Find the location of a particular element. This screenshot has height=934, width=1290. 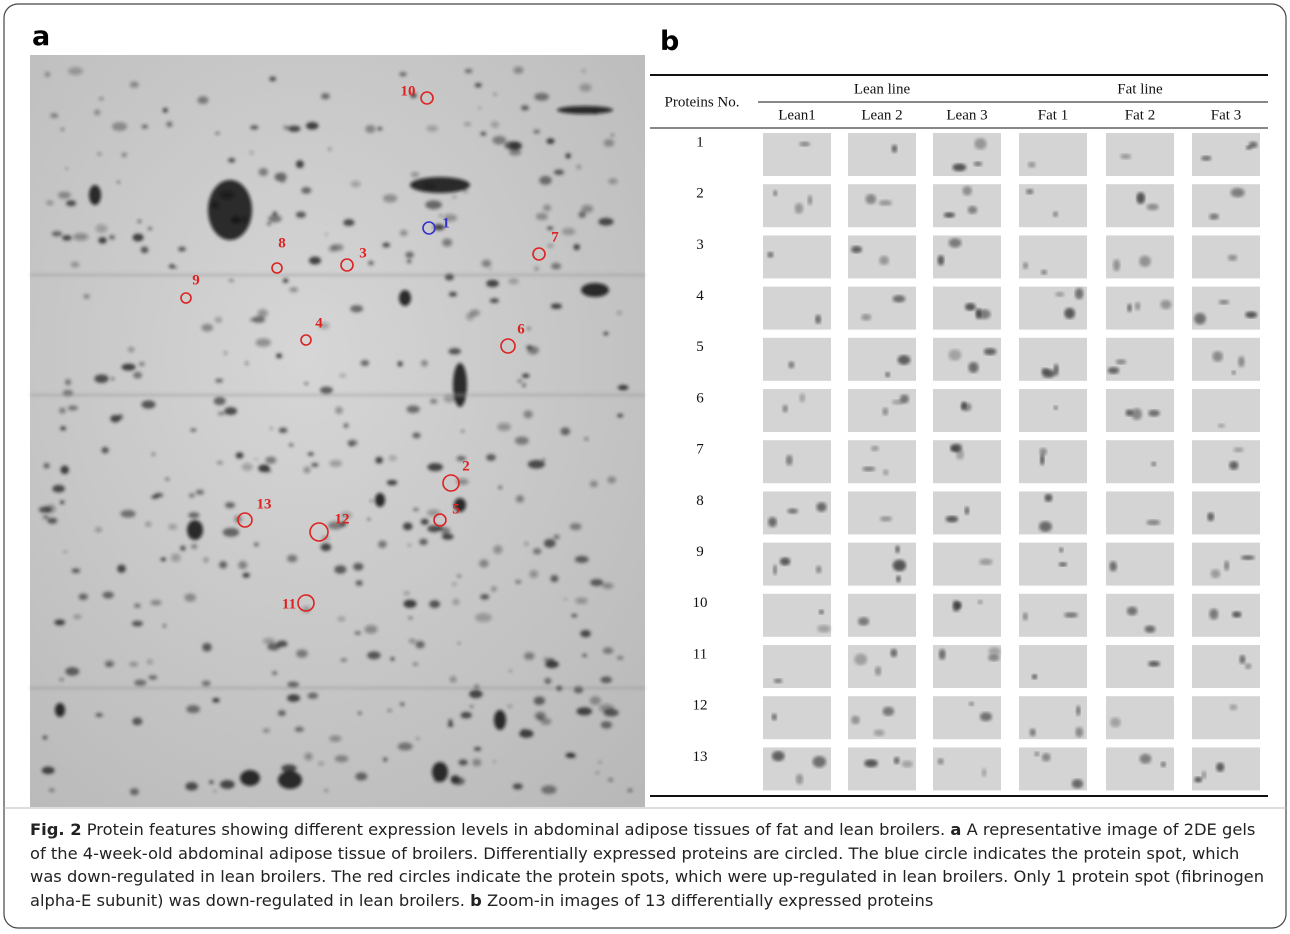

panel-label: a is located at coordinates (41, 36).